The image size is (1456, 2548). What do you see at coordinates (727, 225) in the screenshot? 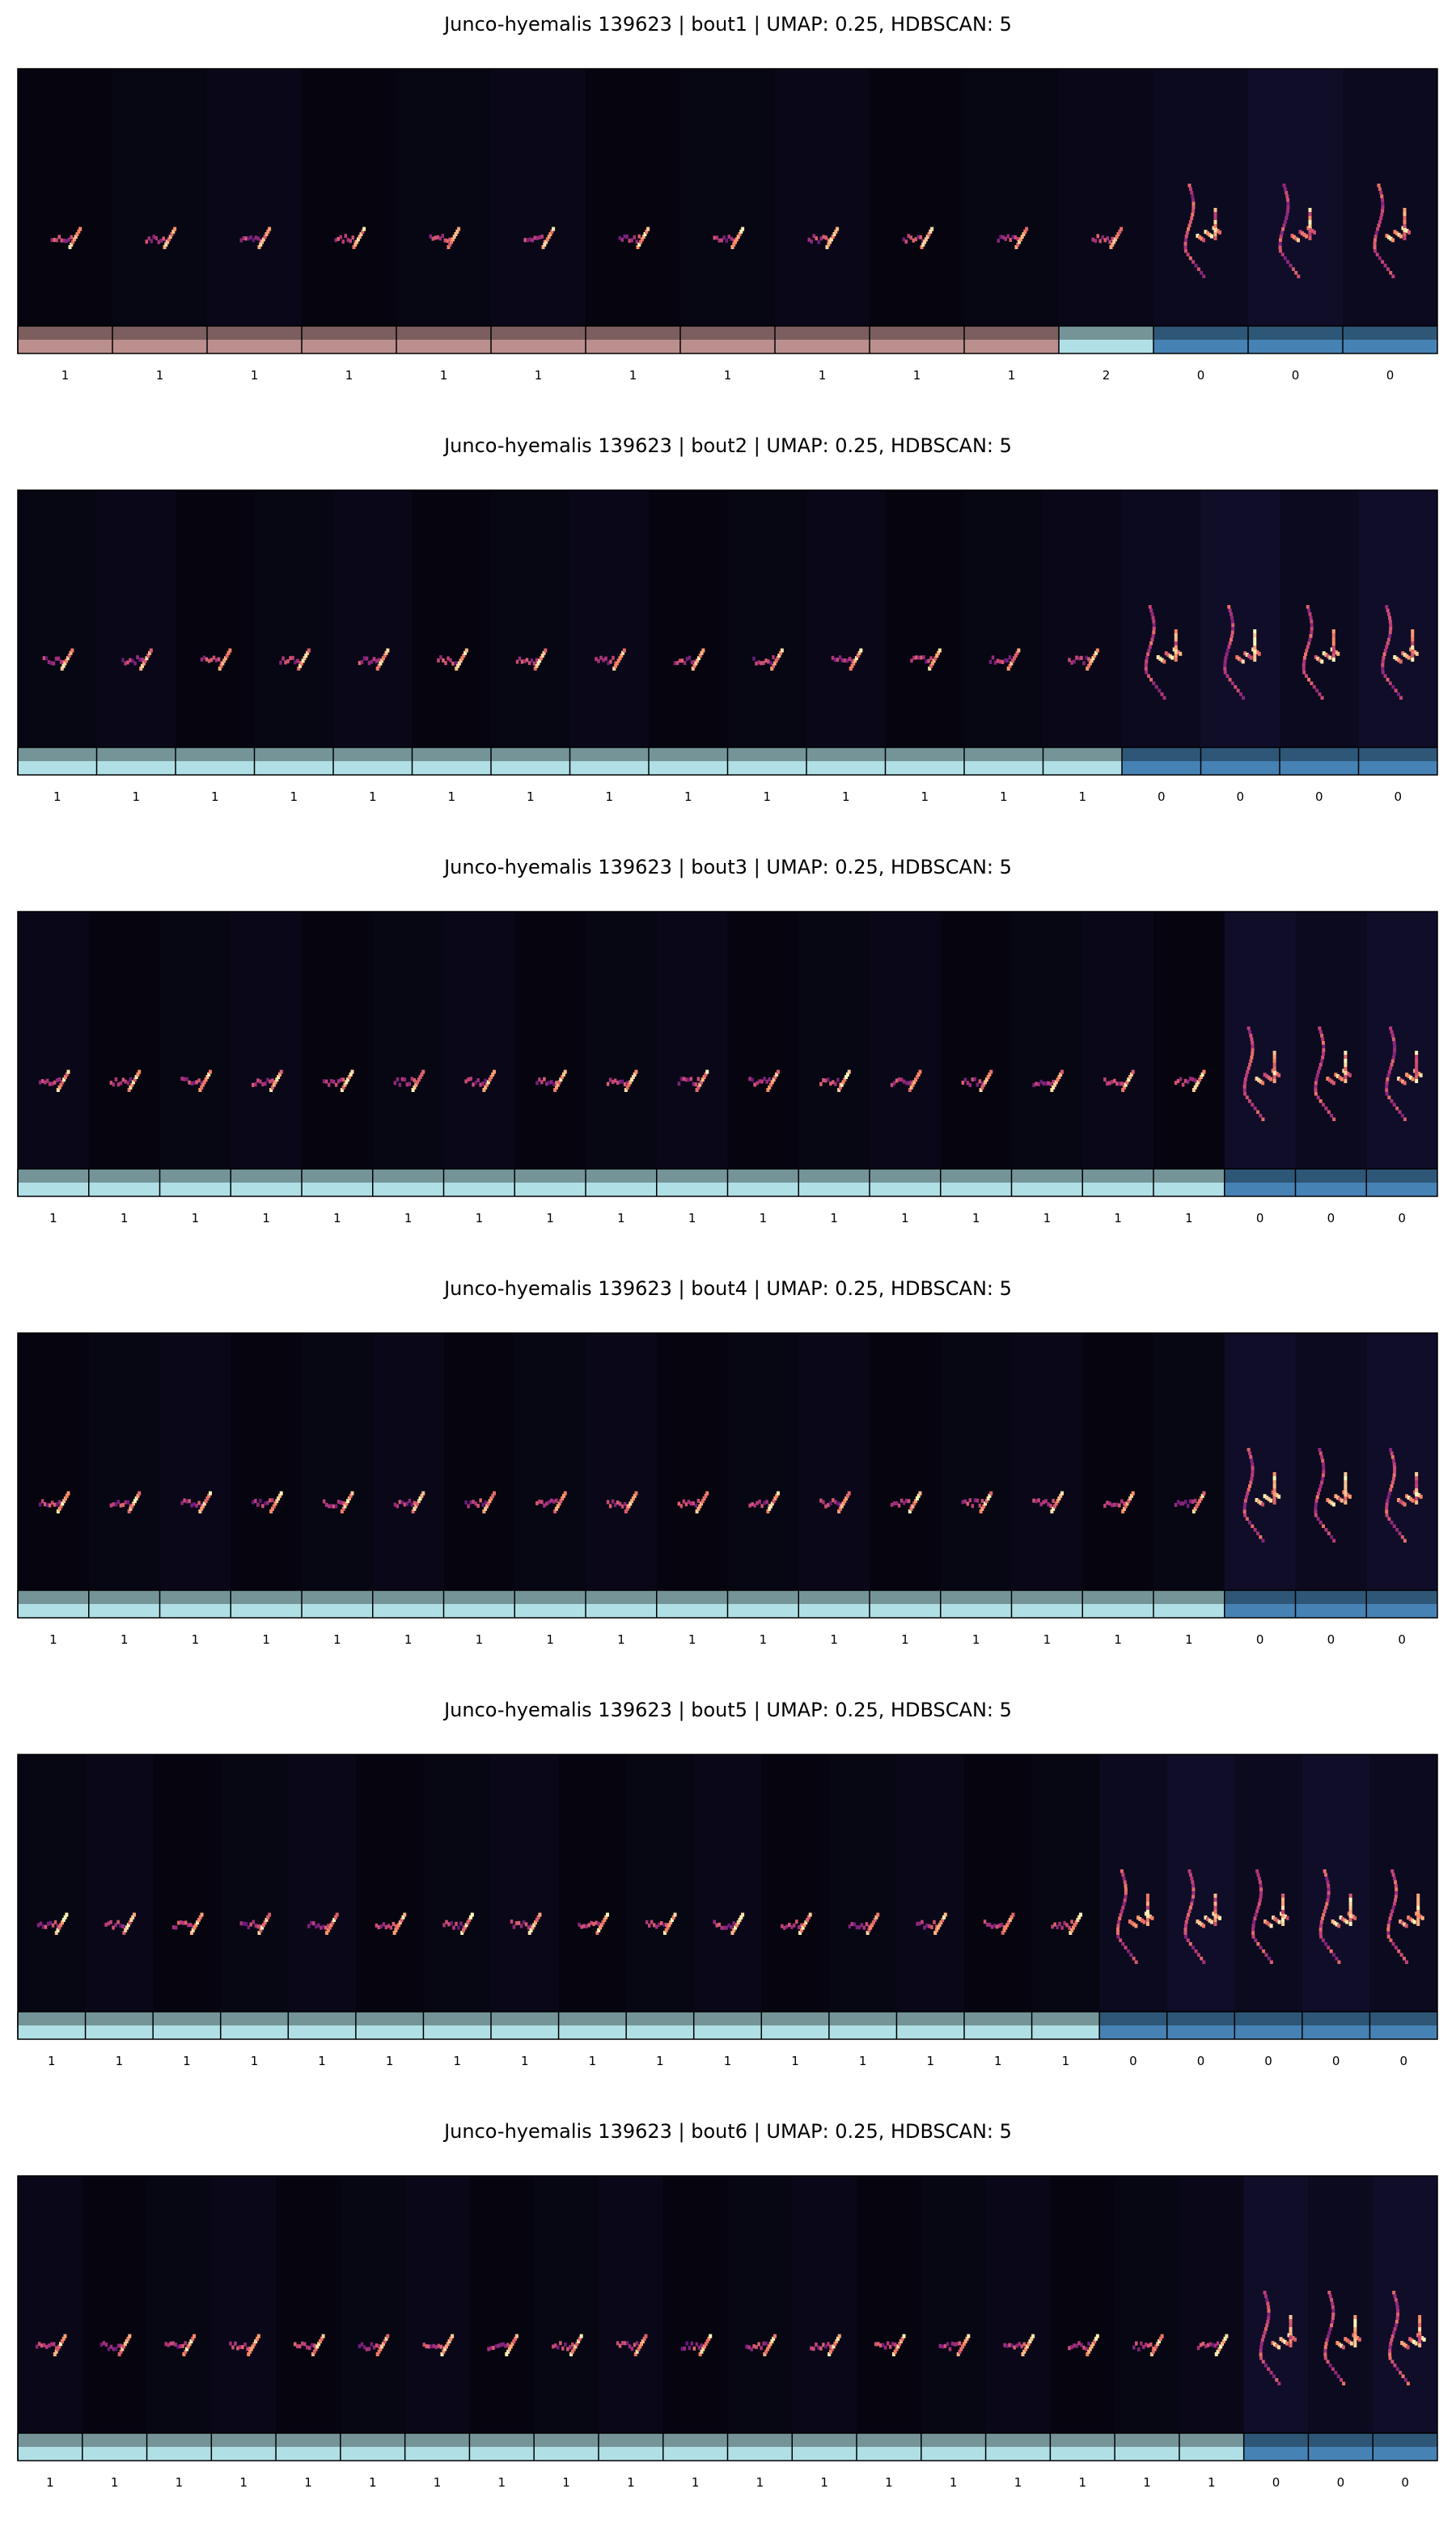
I see `bout-panel: 1 1 1 1 1 1 1 1 1 1 1 2 0 0 0` at bounding box center [727, 225].